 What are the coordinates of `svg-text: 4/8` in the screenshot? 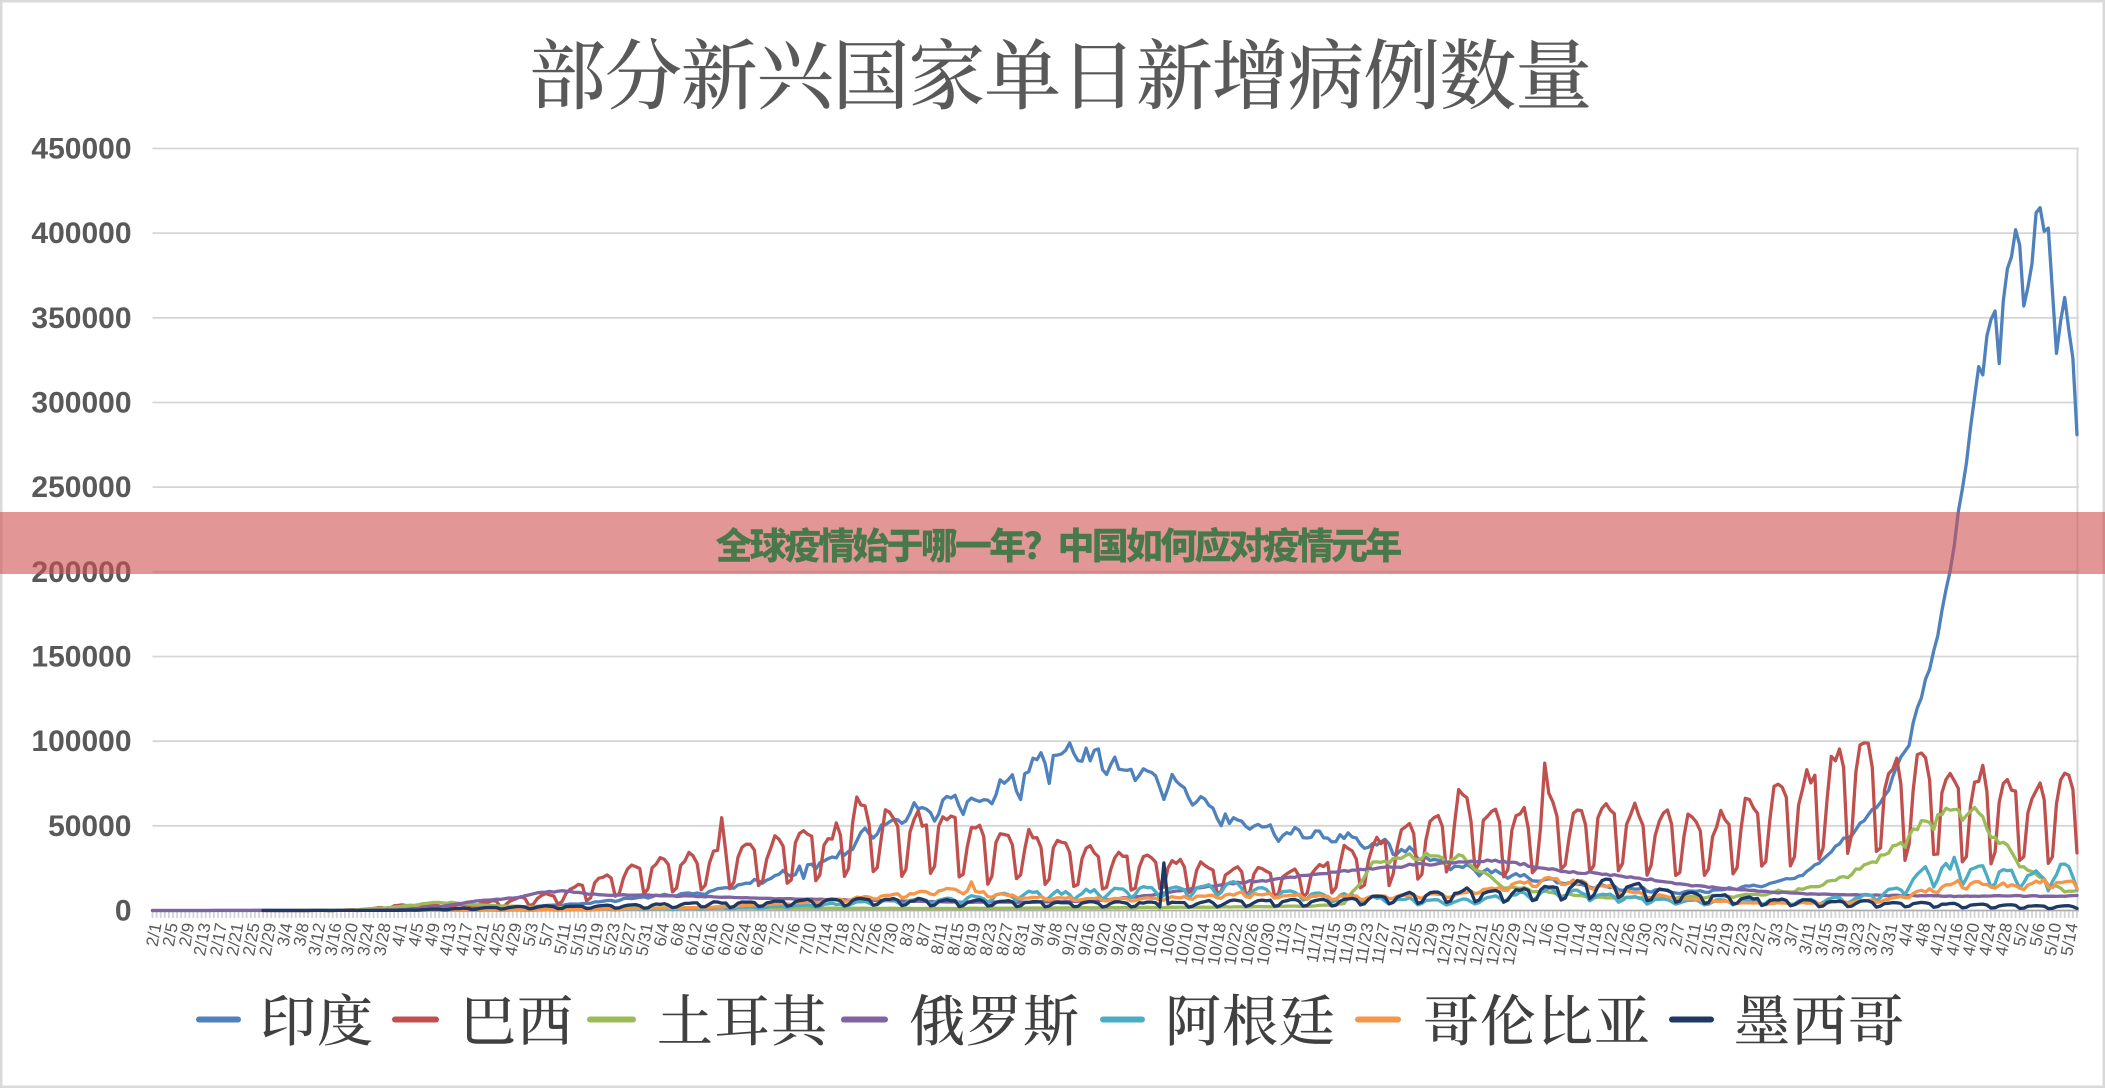 It's located at (1923, 934).